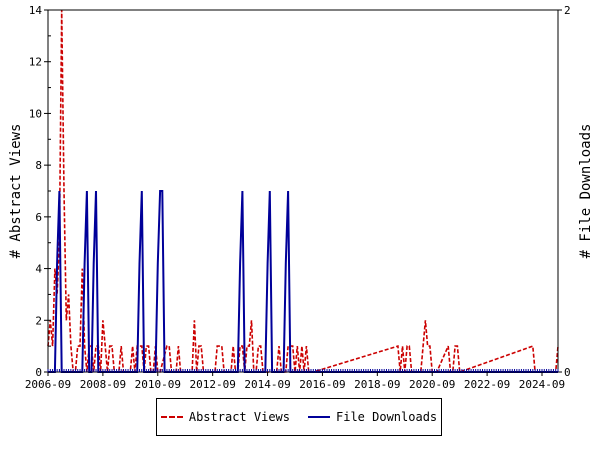 Image resolution: width=600 pixels, height=450 pixels. I want to click on legend: Abstract Views File Downloads, so click(299, 417).